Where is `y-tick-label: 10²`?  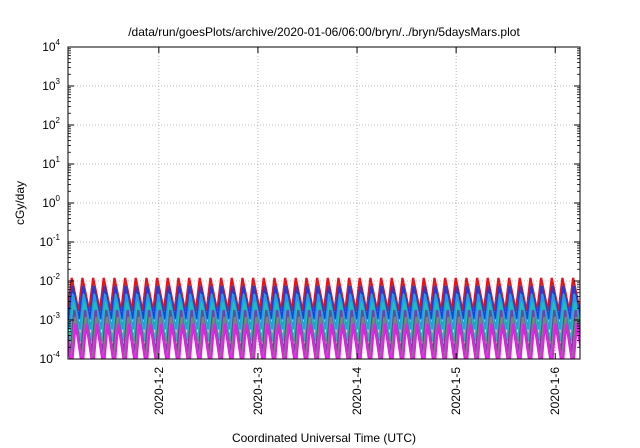 y-tick-label: 10² is located at coordinates (51, 124).